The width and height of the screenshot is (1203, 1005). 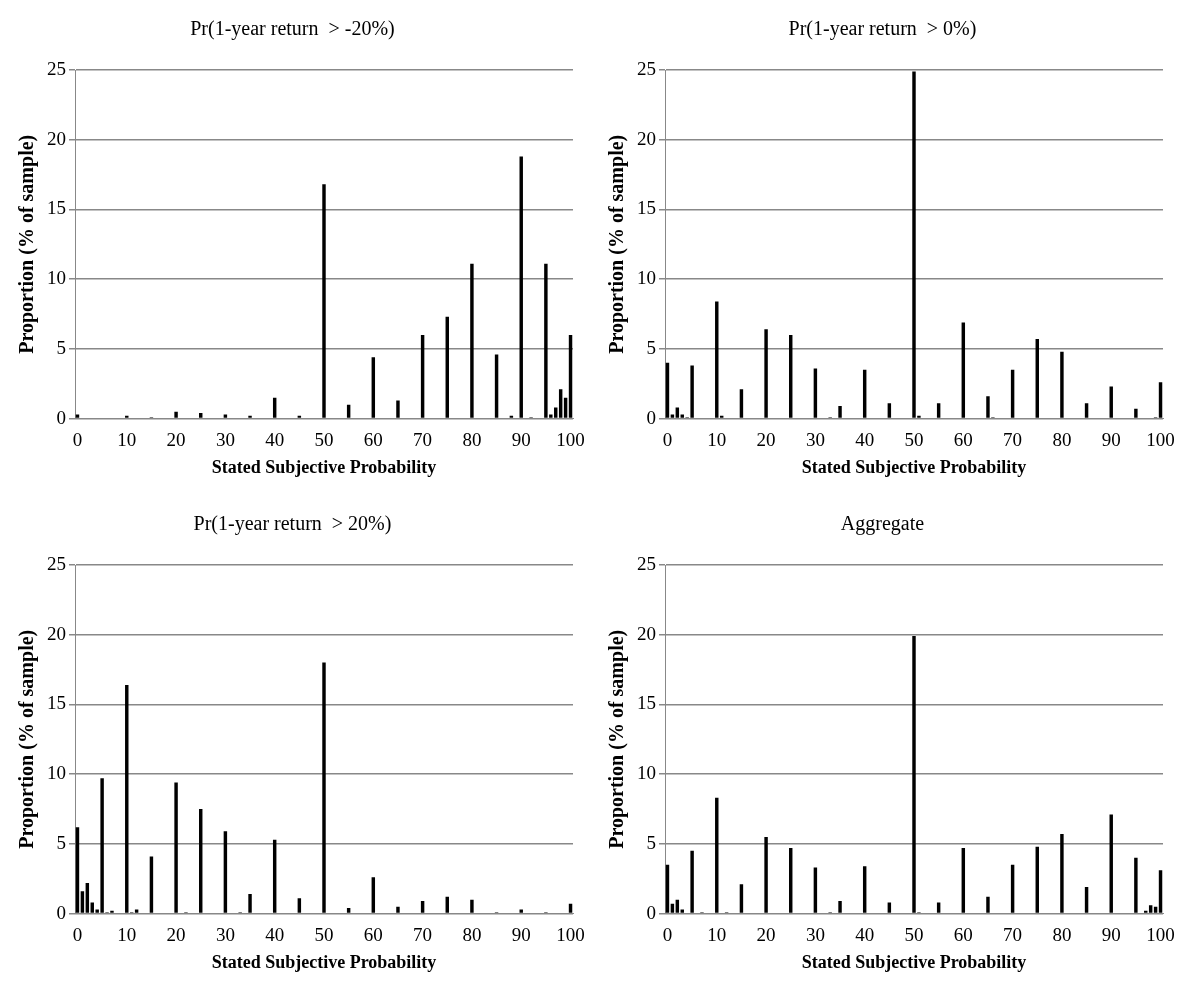 I want to click on chart-title: Pr(1-year return > 20%), so click(x=292, y=524).